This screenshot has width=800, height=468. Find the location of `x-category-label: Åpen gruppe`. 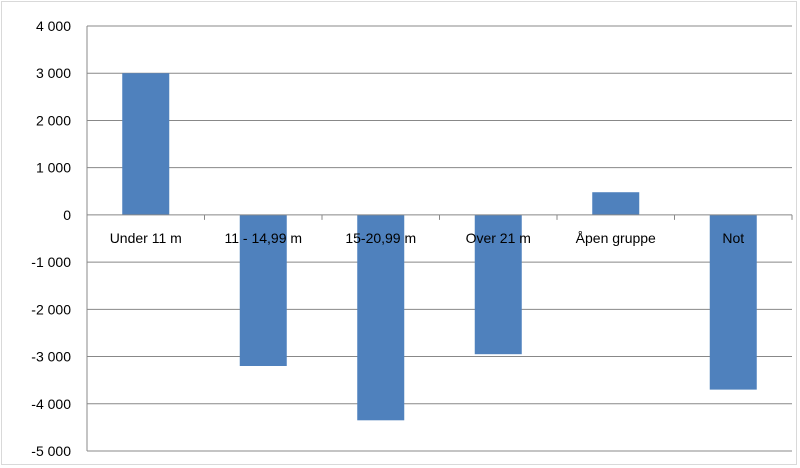

x-category-label: Åpen gruppe is located at coordinates (616, 238).